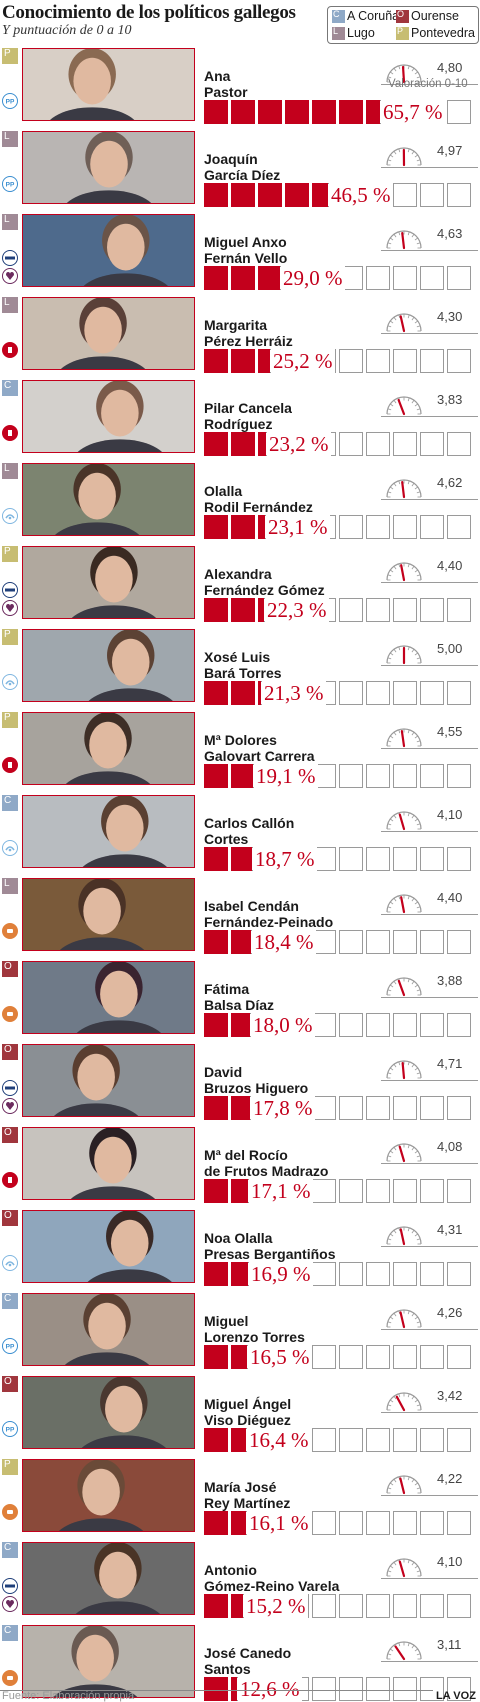 This screenshot has height=1702, width=480. Describe the element at coordinates (240, 1583) in the screenshot. I see `list-item: C Antonio Gómez-Reino Varela 15,2 % 4,10` at that location.